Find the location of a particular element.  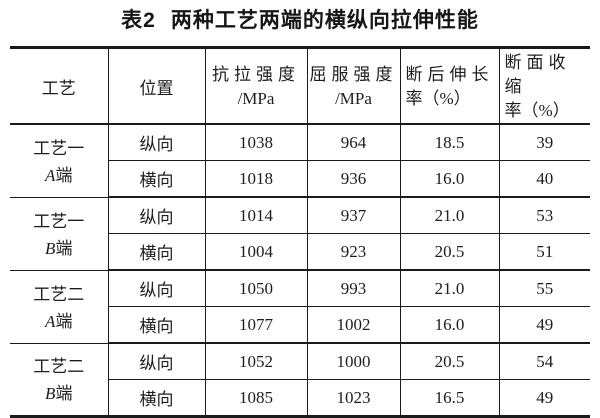

reduction-cell: 53 is located at coordinates (544, 215).